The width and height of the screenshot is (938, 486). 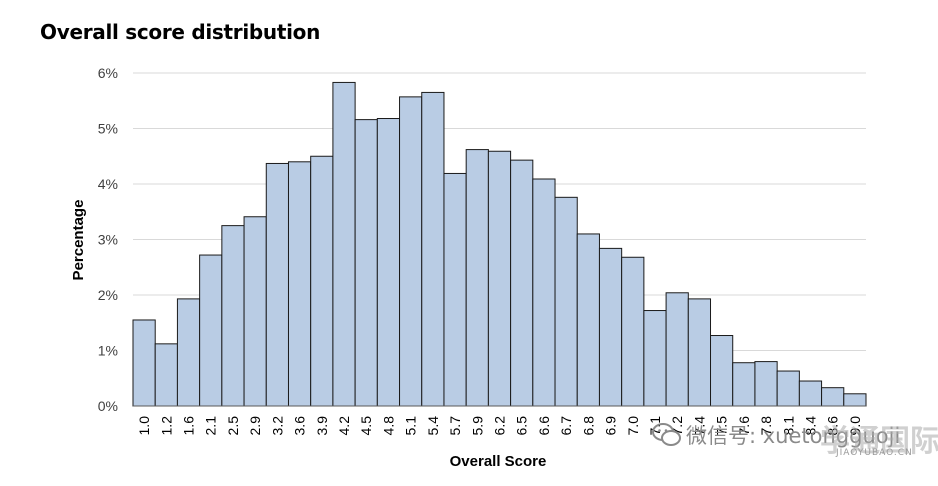 I want to click on x-tick-label: 4.2, so click(x=344, y=426).